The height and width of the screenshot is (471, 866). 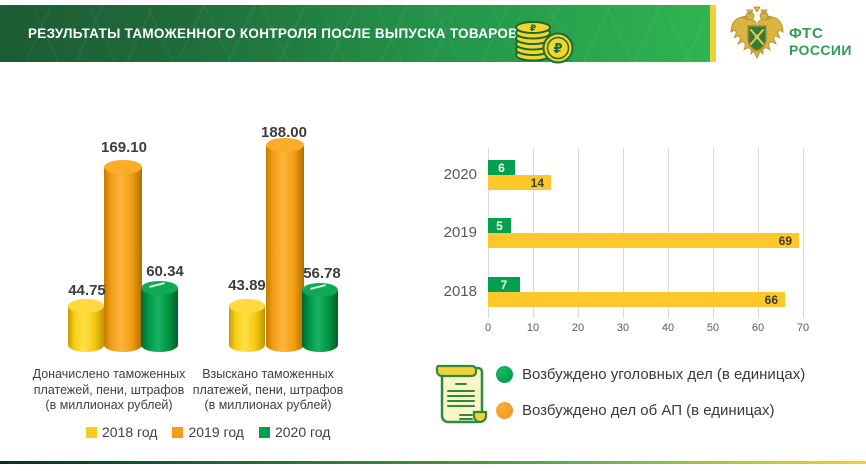 I want to click on logo-line-rossii: РОССИИ, so click(x=820, y=50).